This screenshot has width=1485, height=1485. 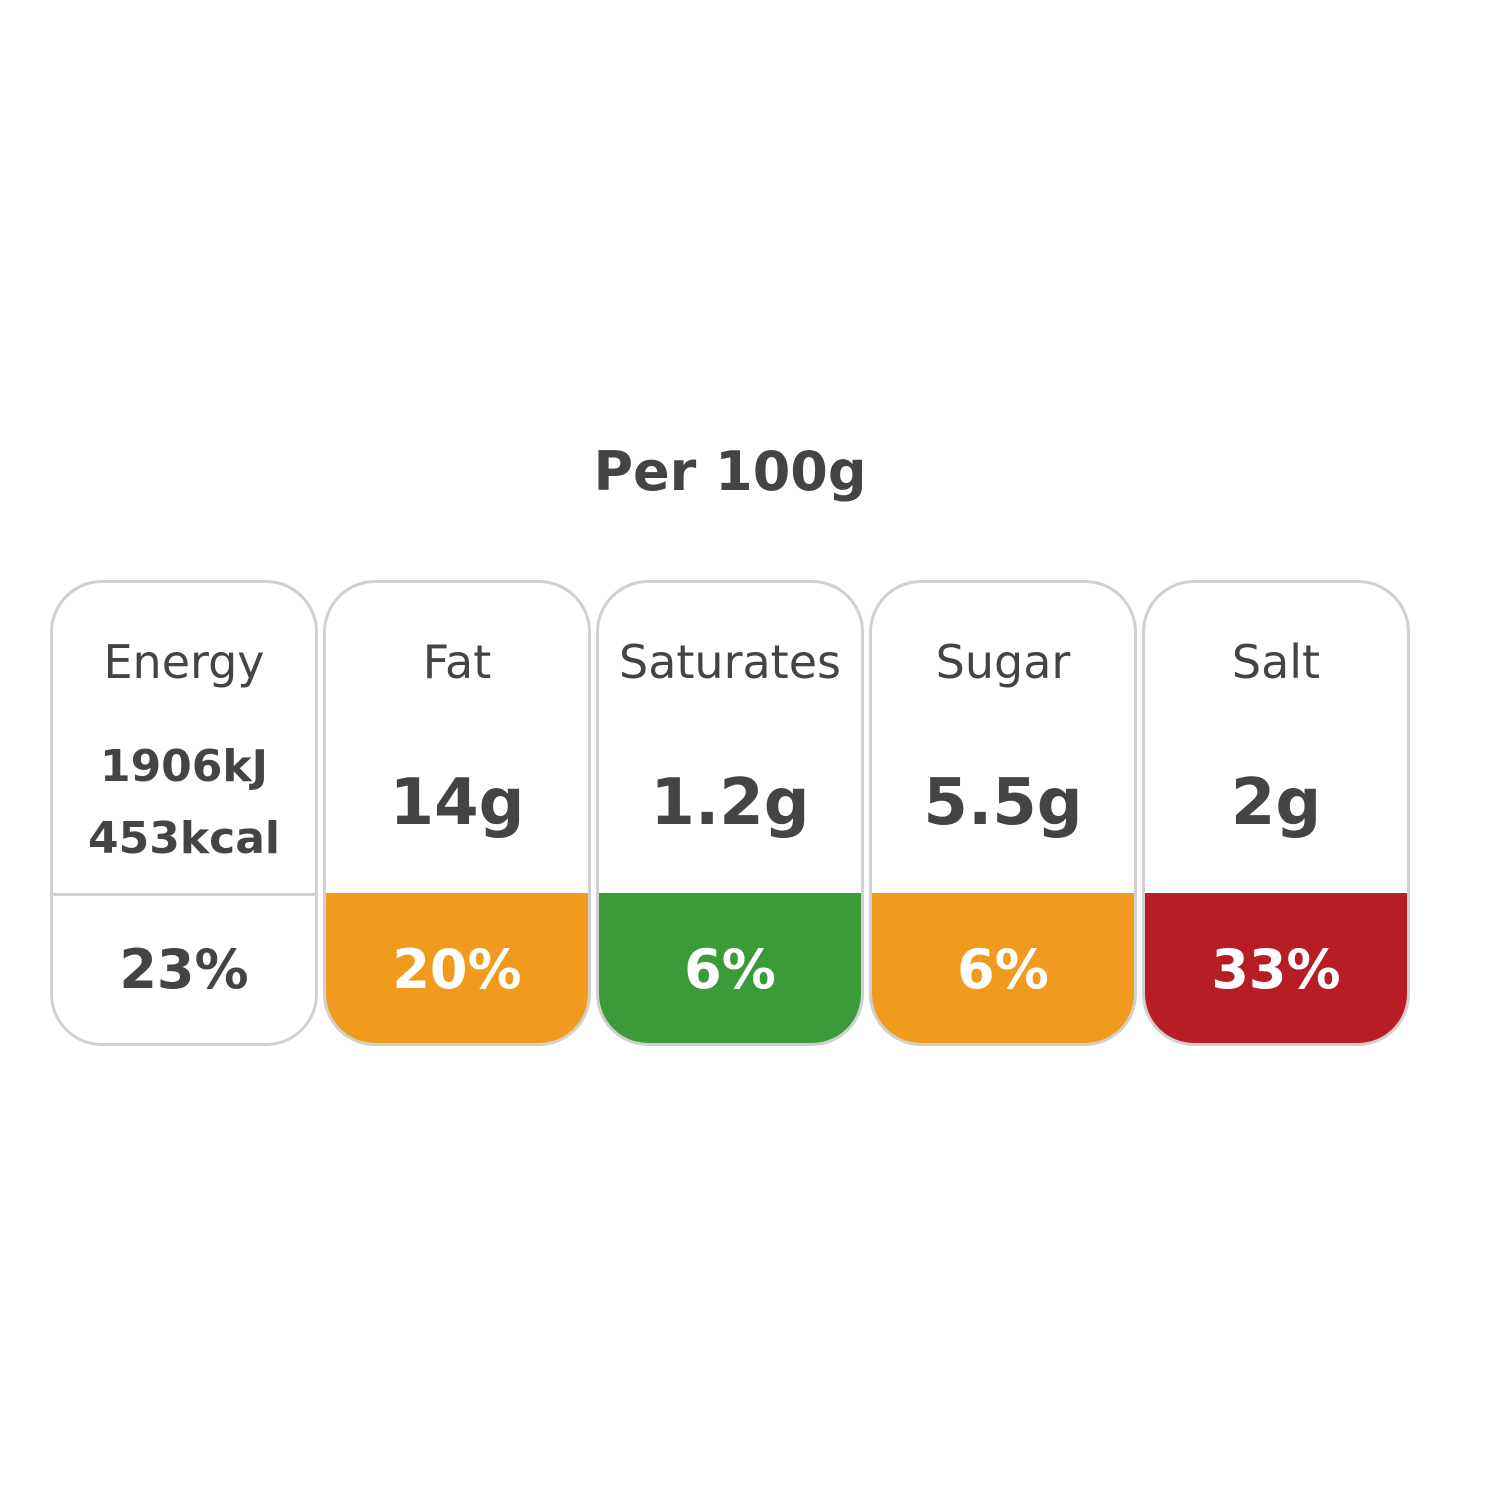 I want to click on nutrient-card: Salt 2g 33%, so click(x=1276, y=813).